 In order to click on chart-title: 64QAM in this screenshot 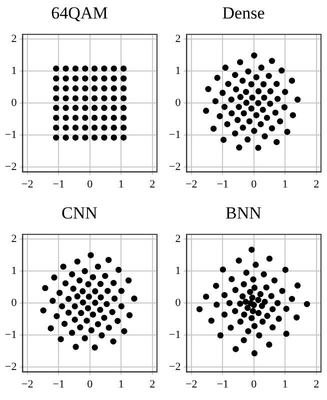, I will do `click(79, 13)`.